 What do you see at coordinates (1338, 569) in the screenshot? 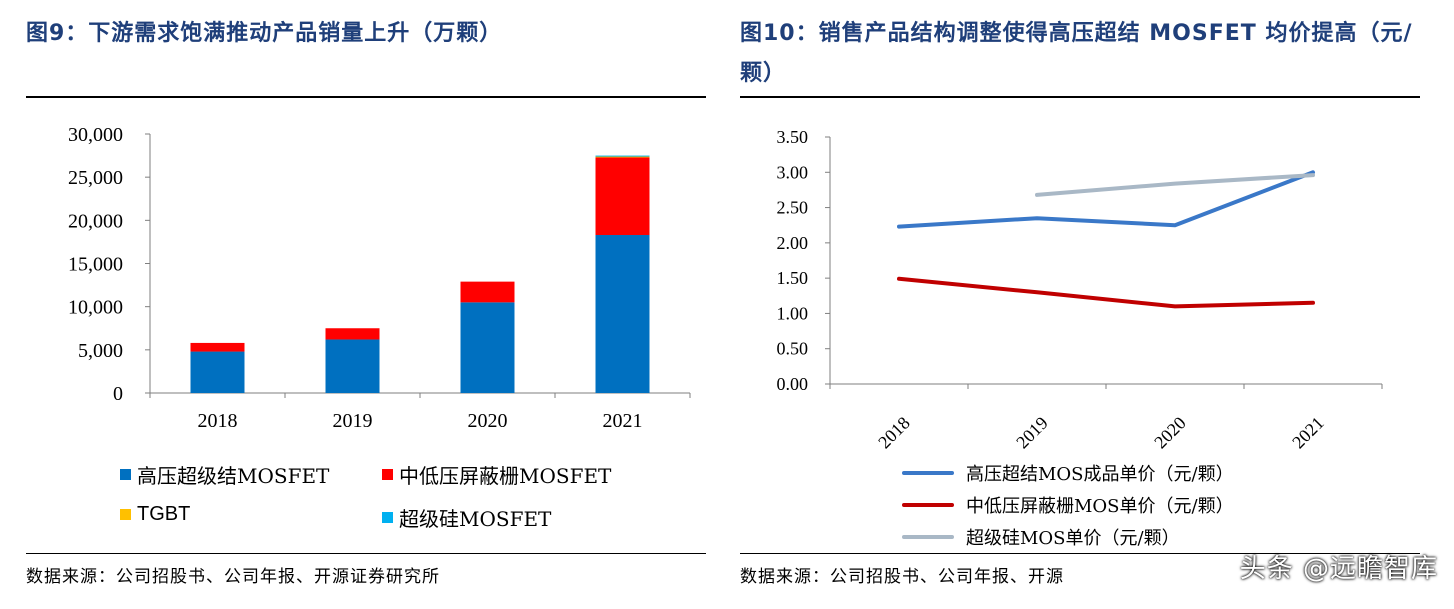
I see `watermark-text: 头条 @远瞻智库` at bounding box center [1338, 569].